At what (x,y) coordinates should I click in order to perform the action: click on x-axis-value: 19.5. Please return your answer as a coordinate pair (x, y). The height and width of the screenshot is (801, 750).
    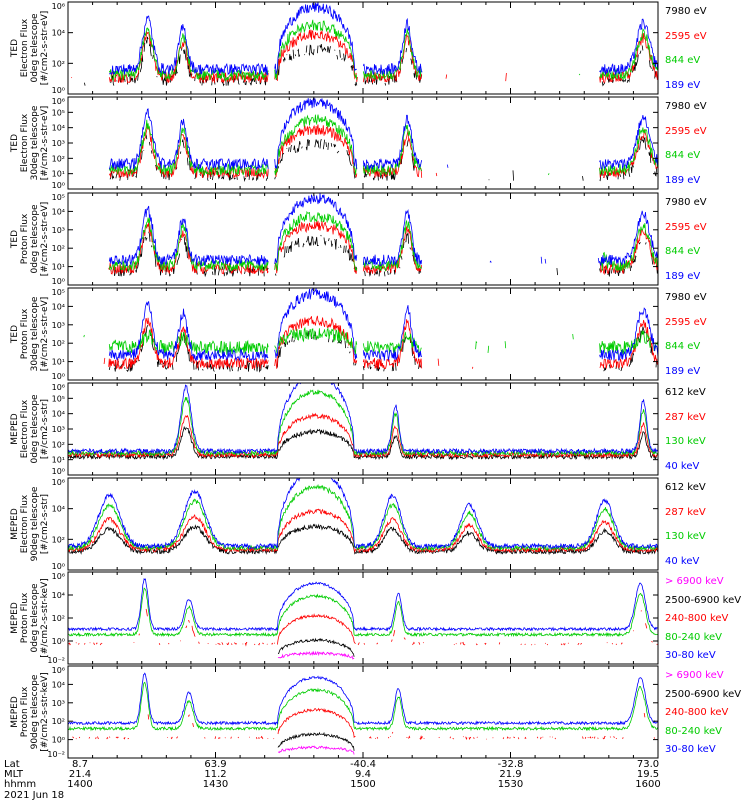
    Looking at the image, I should click on (648, 774).